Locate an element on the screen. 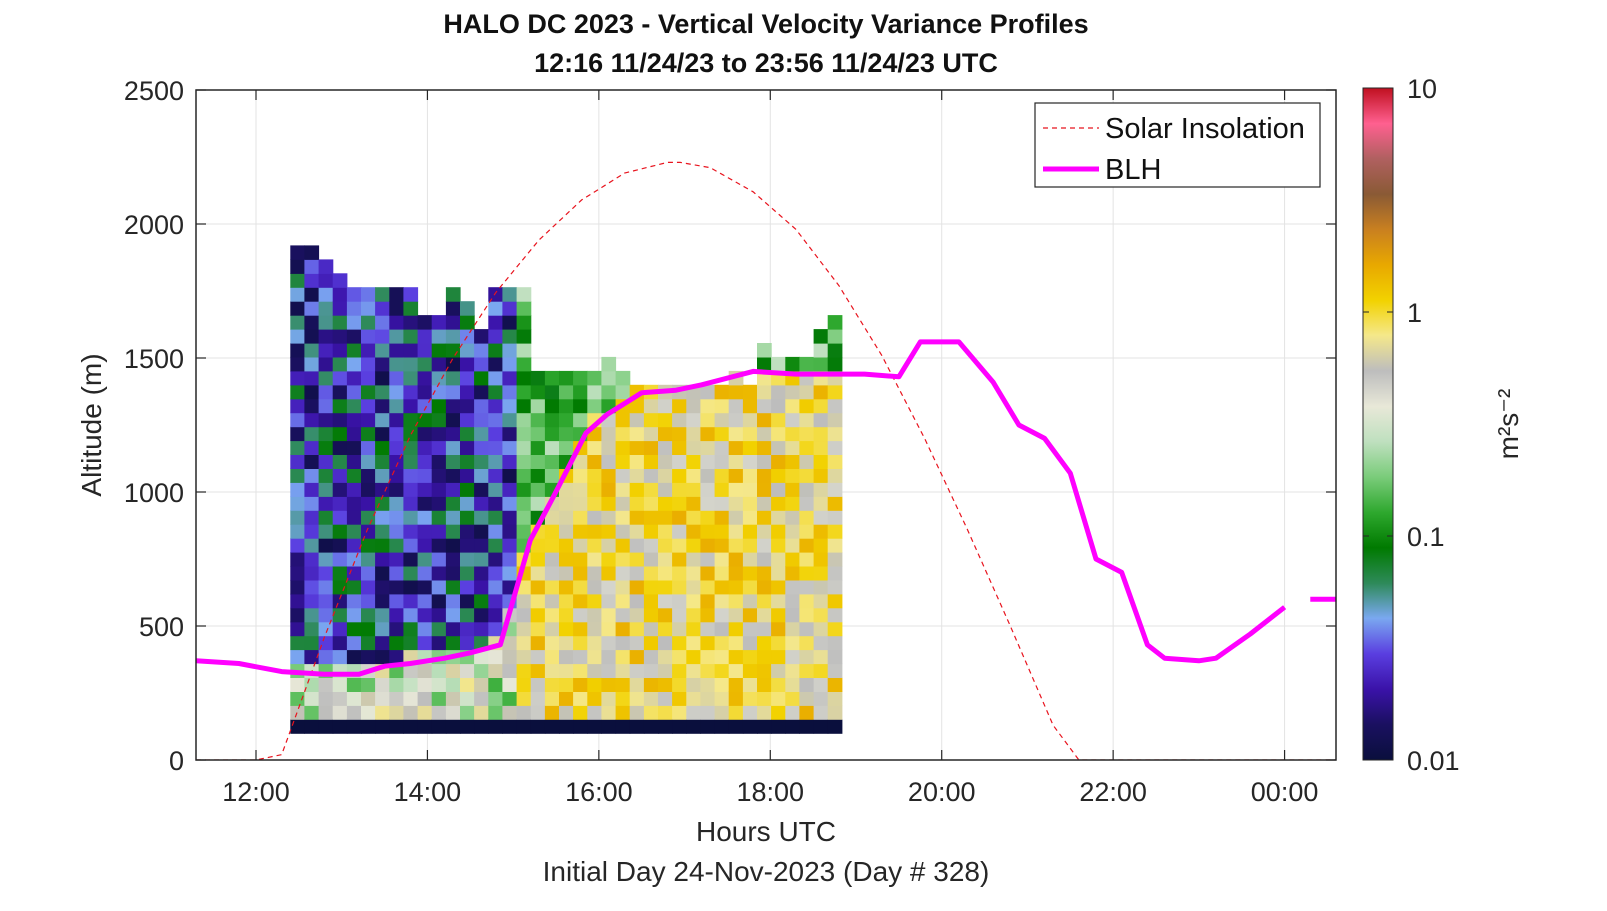 This screenshot has height=911, width=1607. y-tick-label: 2000 is located at coordinates (154, 225).